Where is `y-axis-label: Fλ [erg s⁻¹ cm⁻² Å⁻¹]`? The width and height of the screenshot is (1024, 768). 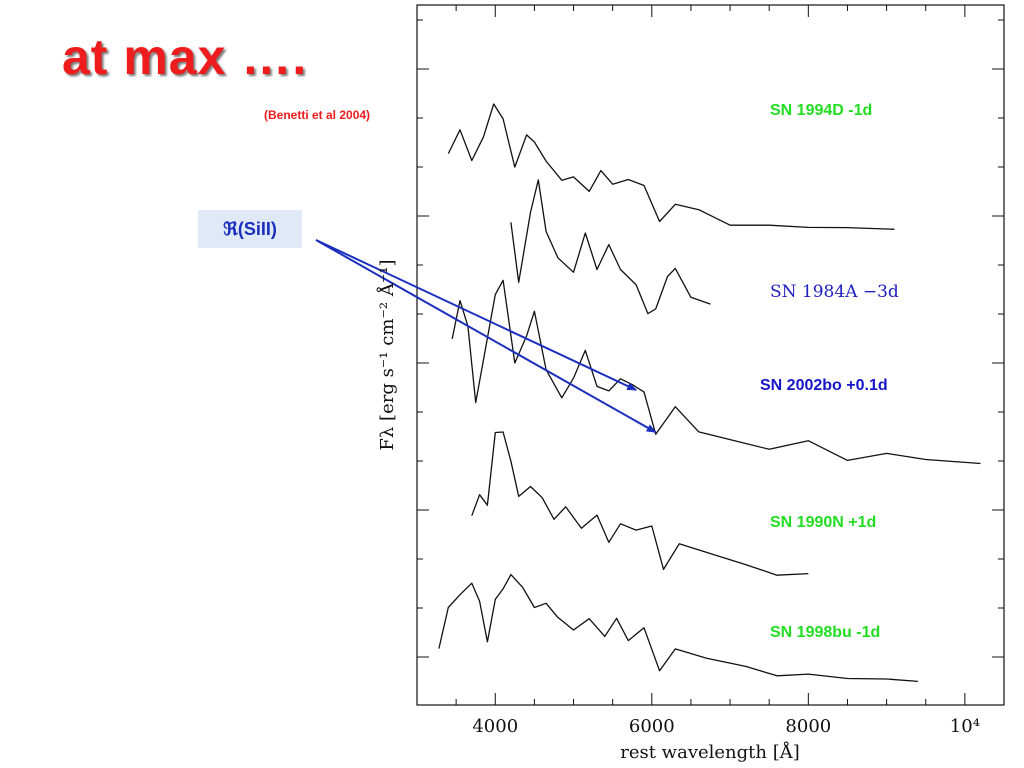 y-axis-label: Fλ [erg s⁻¹ cm⁻² Å⁻¹] is located at coordinates (387, 354).